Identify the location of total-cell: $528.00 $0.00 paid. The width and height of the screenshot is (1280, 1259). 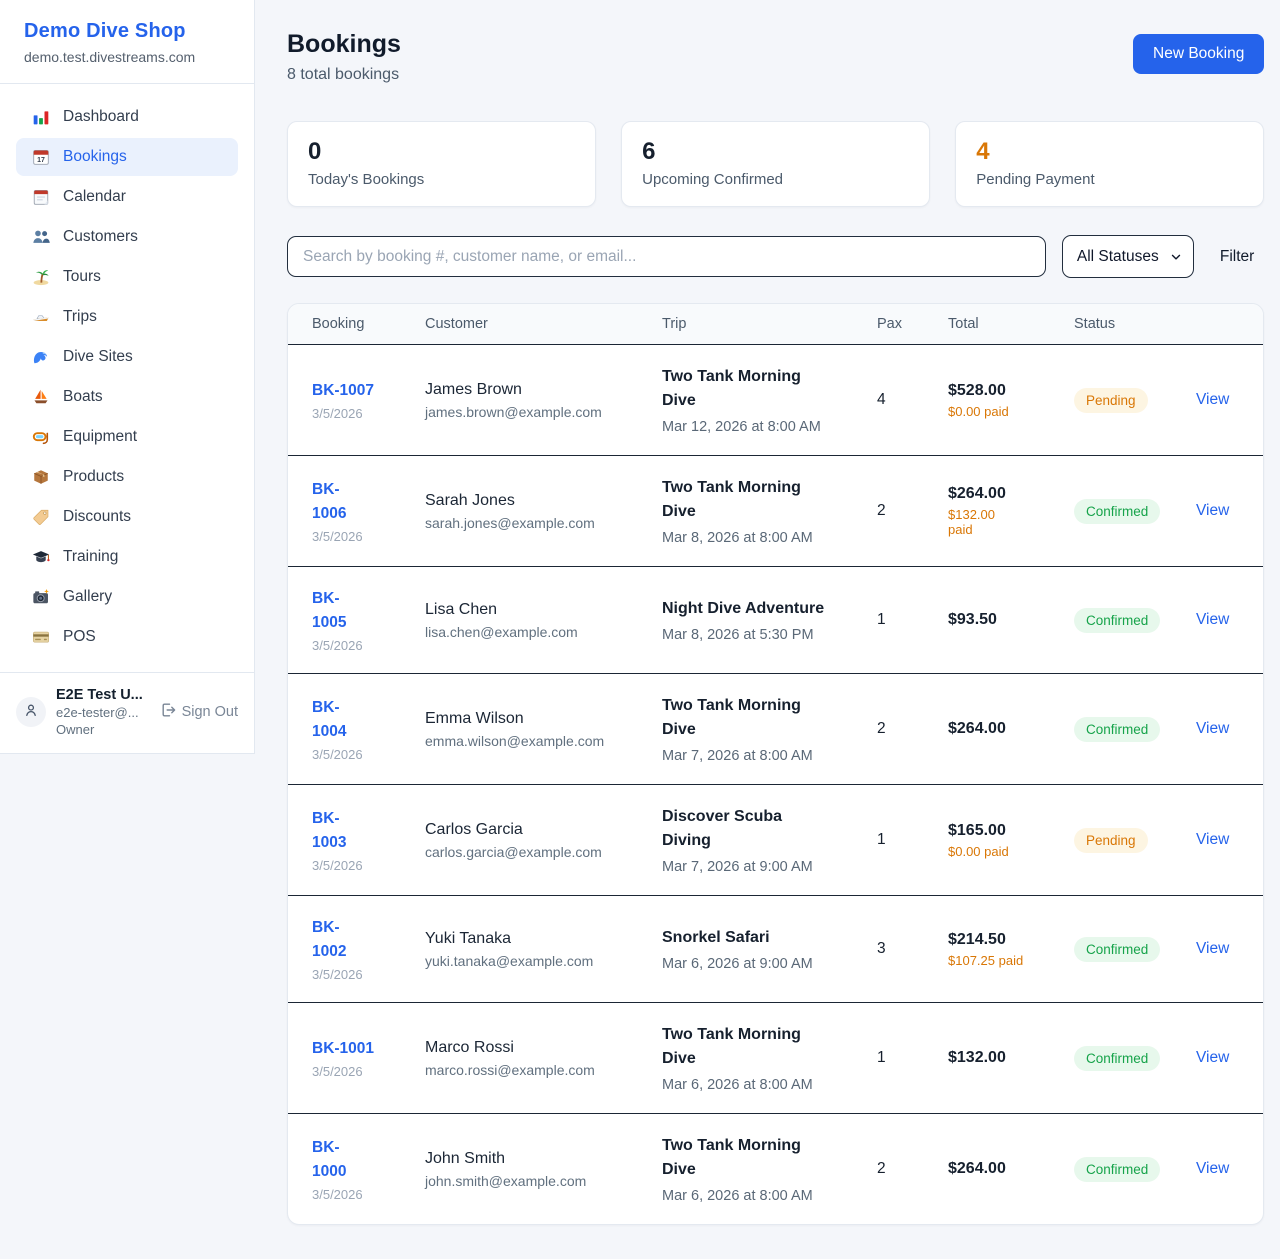
(1011, 400).